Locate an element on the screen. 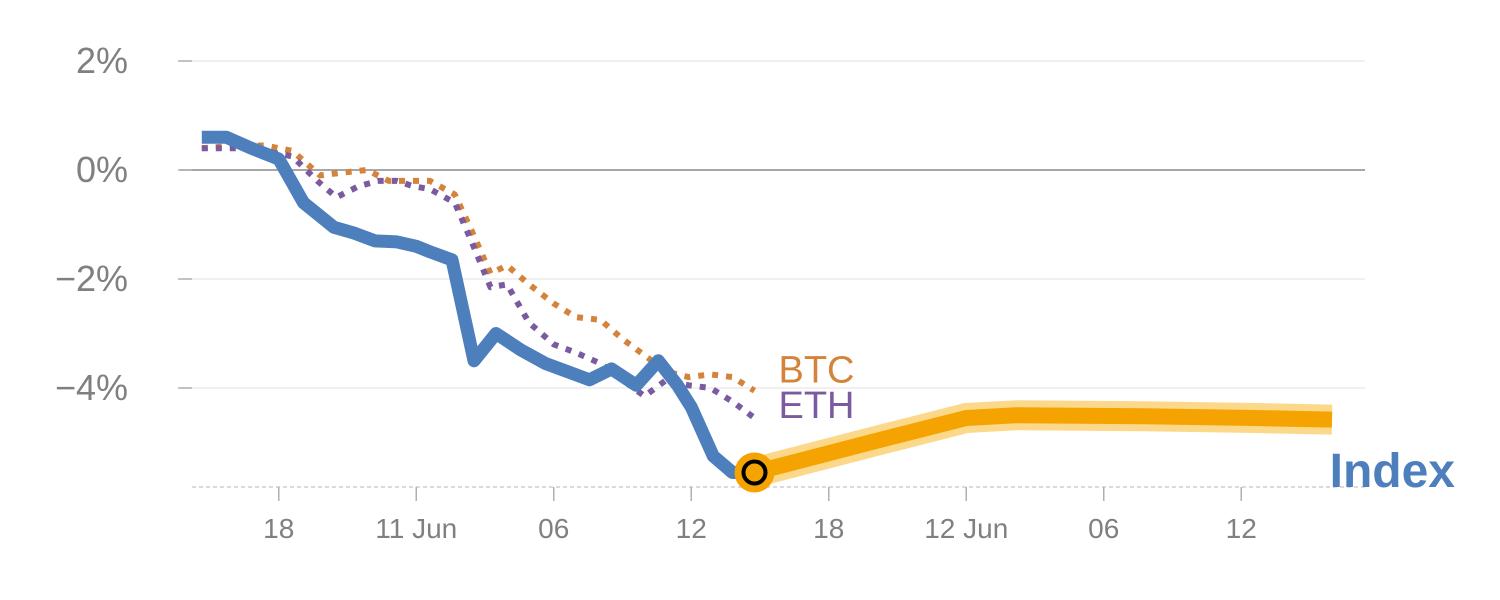  index-label: Index is located at coordinates (1393, 471).